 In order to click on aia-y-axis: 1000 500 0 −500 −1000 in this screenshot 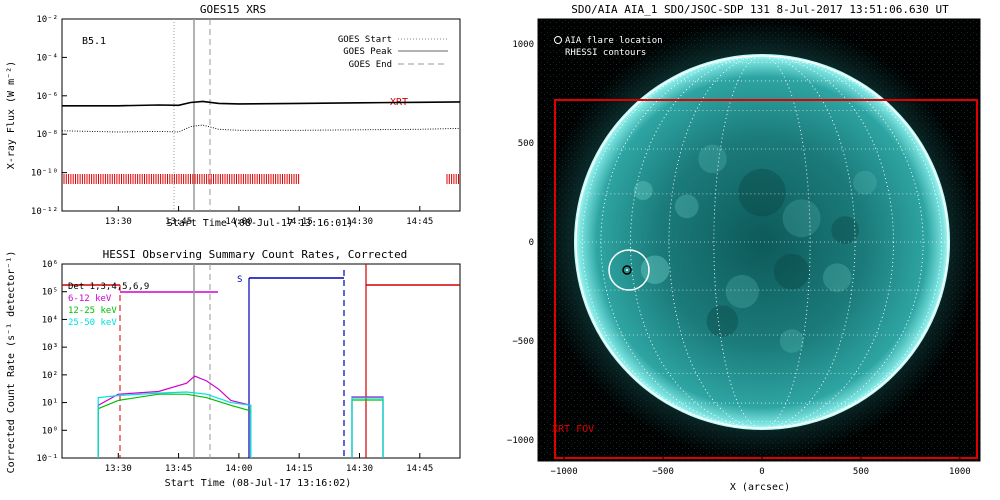, I will do `click(525, 243)`.